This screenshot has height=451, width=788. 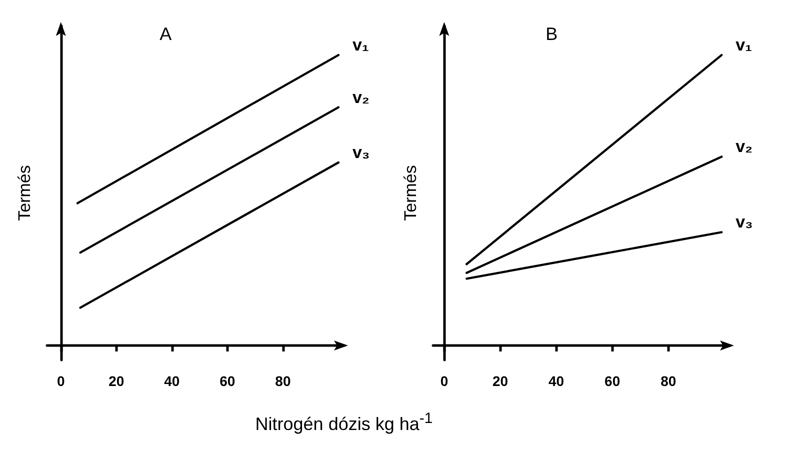 I want to click on chart-title: B, so click(x=552, y=34).